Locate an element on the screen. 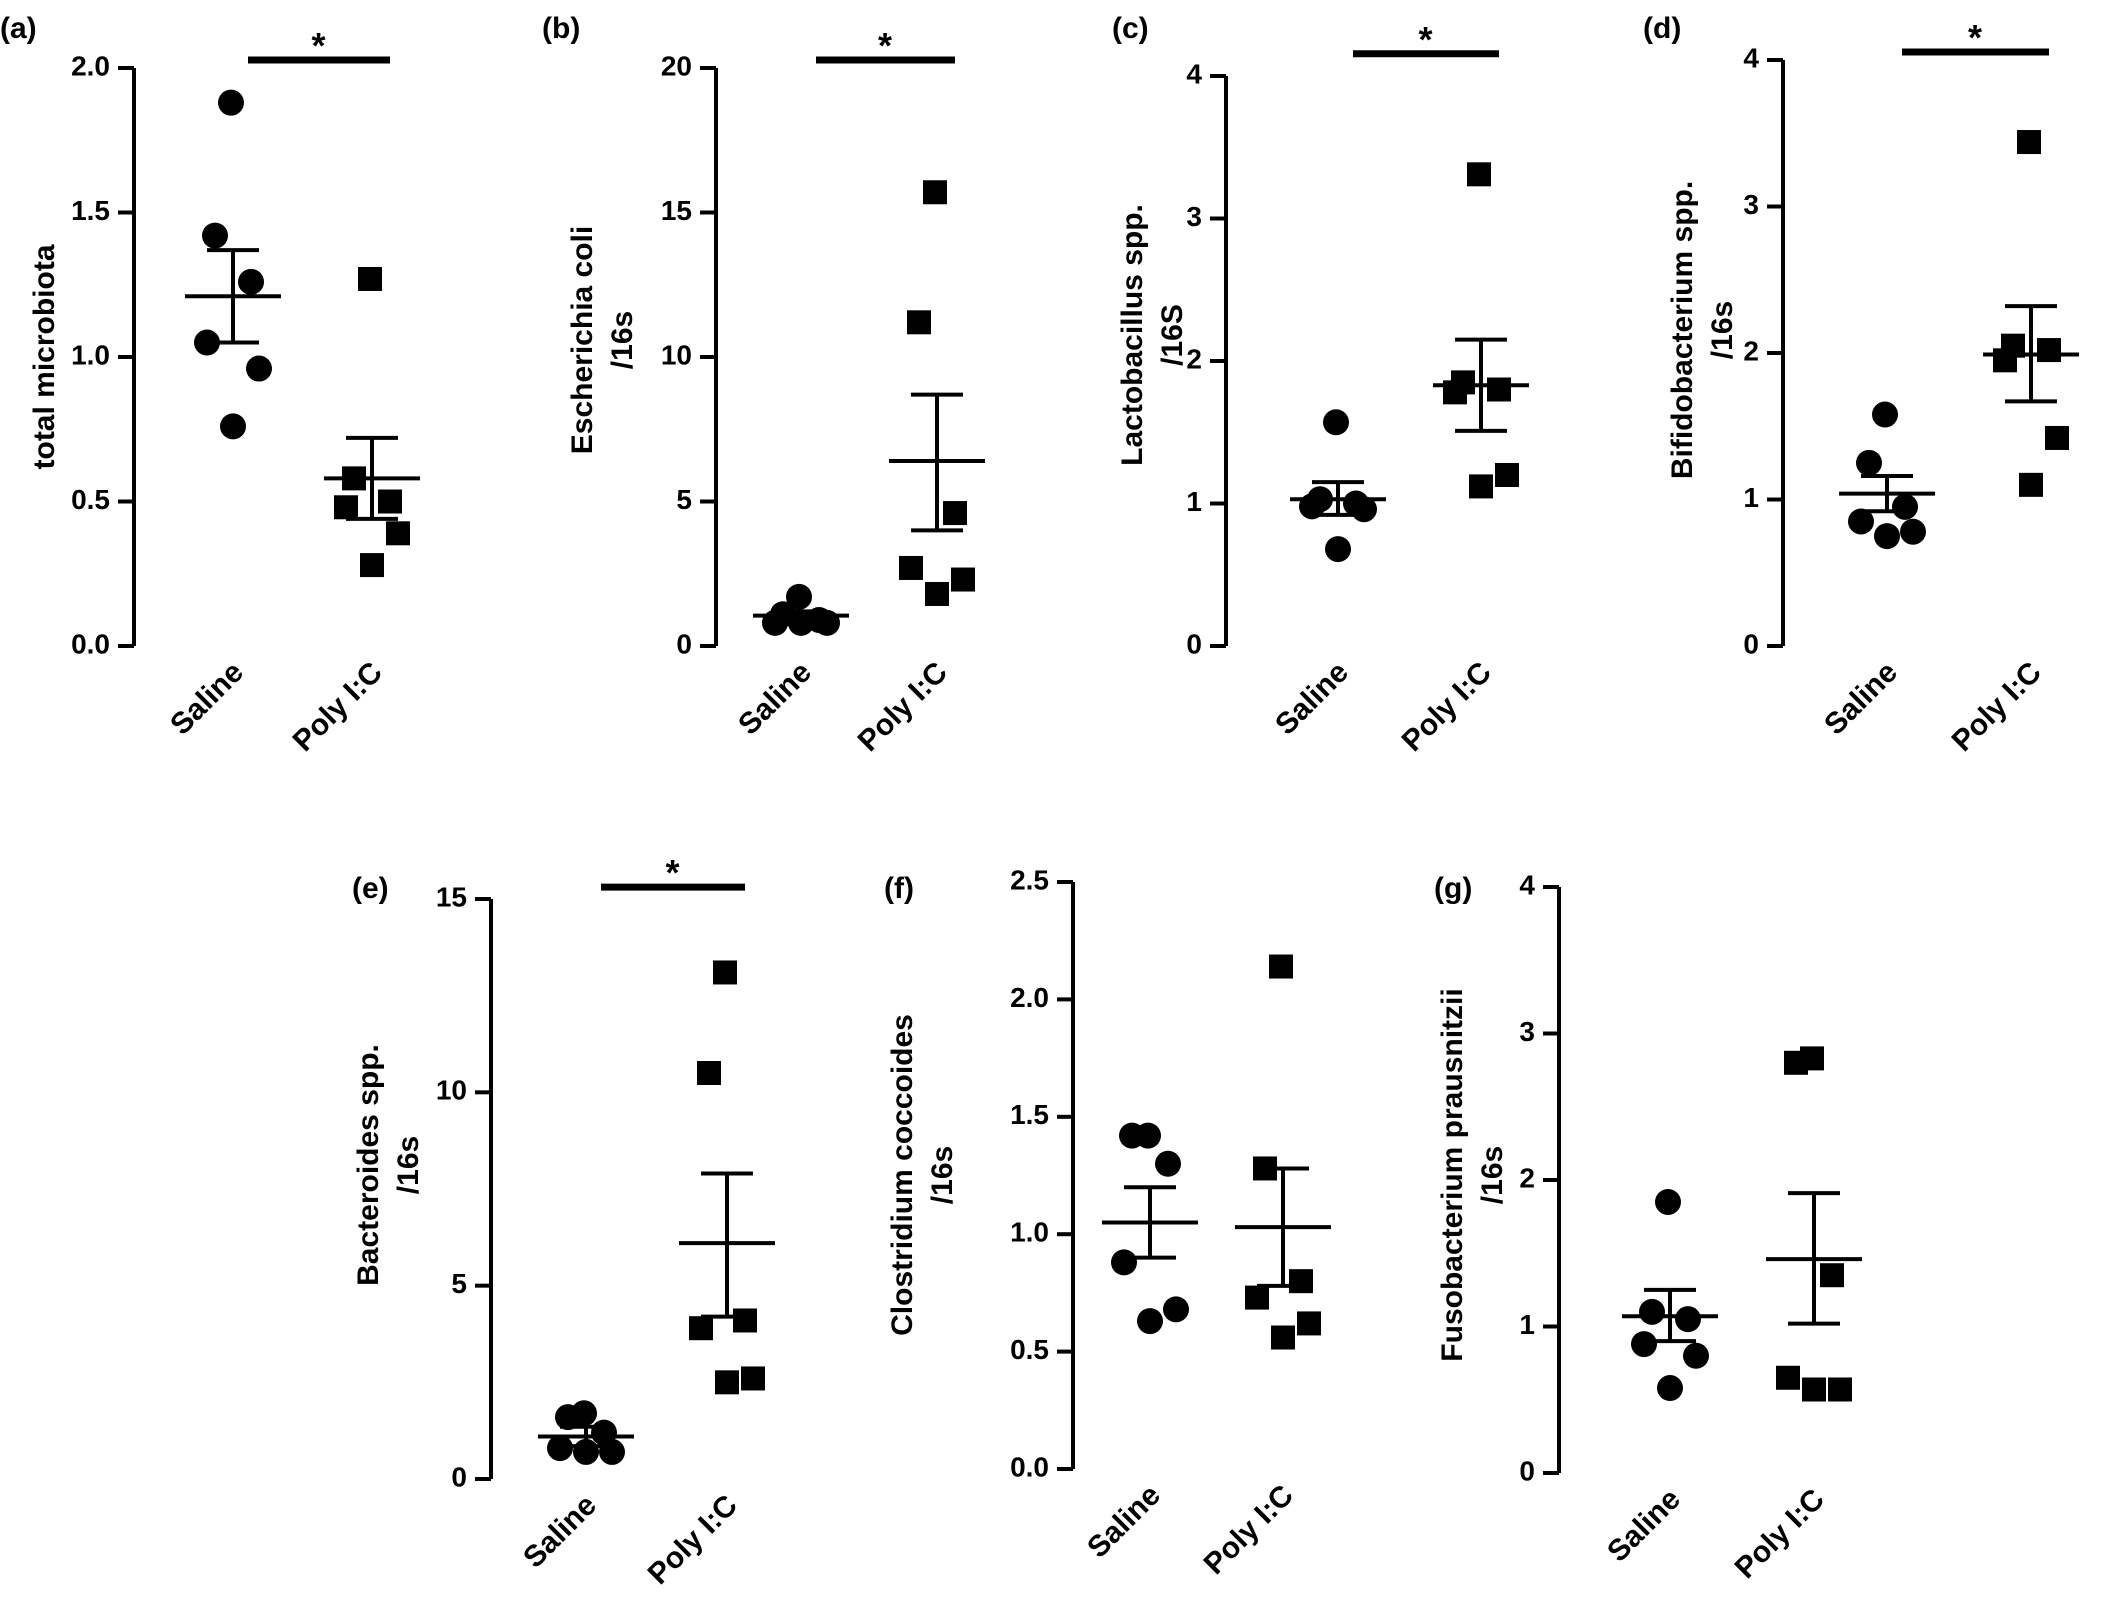  y-tick-label: 10 is located at coordinates (451, 1090).